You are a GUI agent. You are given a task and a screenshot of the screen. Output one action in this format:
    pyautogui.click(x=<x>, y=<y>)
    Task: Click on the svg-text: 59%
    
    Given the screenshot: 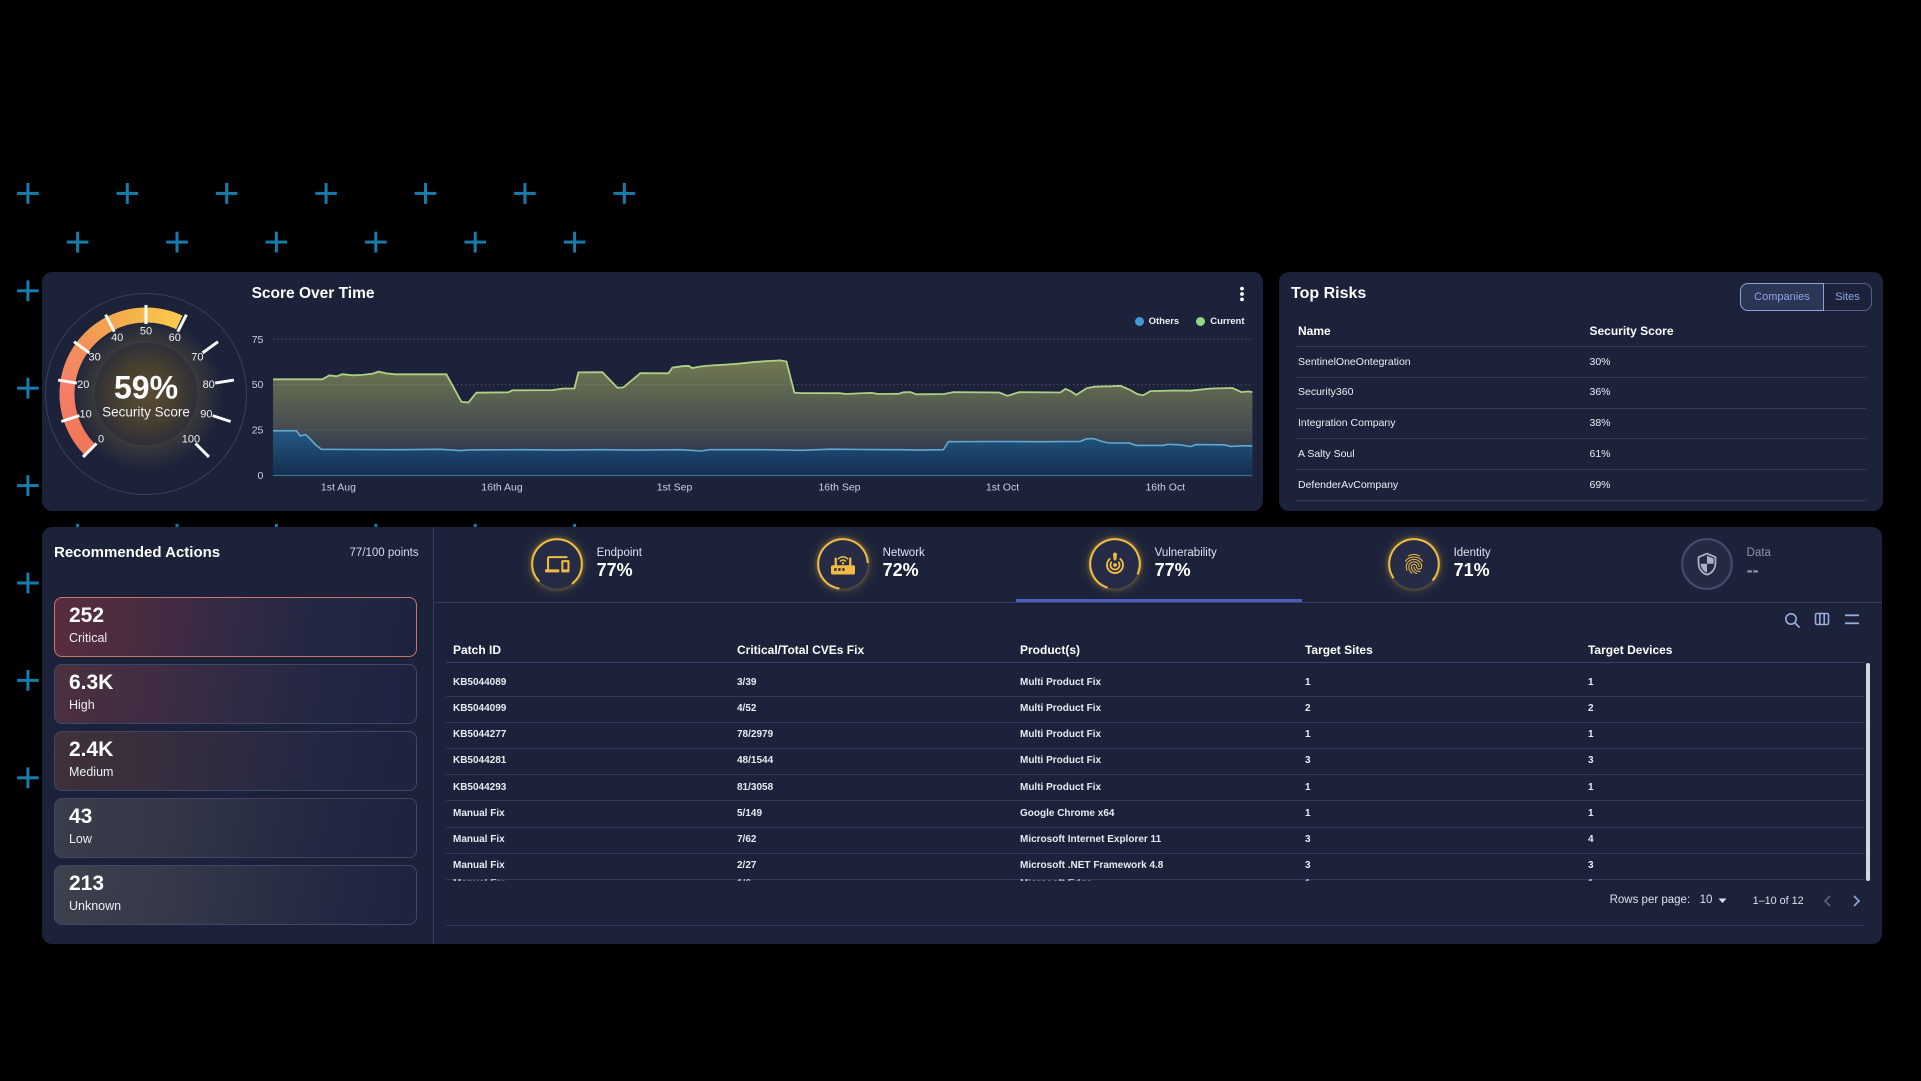 What is the action you would take?
    pyautogui.click(x=146, y=388)
    